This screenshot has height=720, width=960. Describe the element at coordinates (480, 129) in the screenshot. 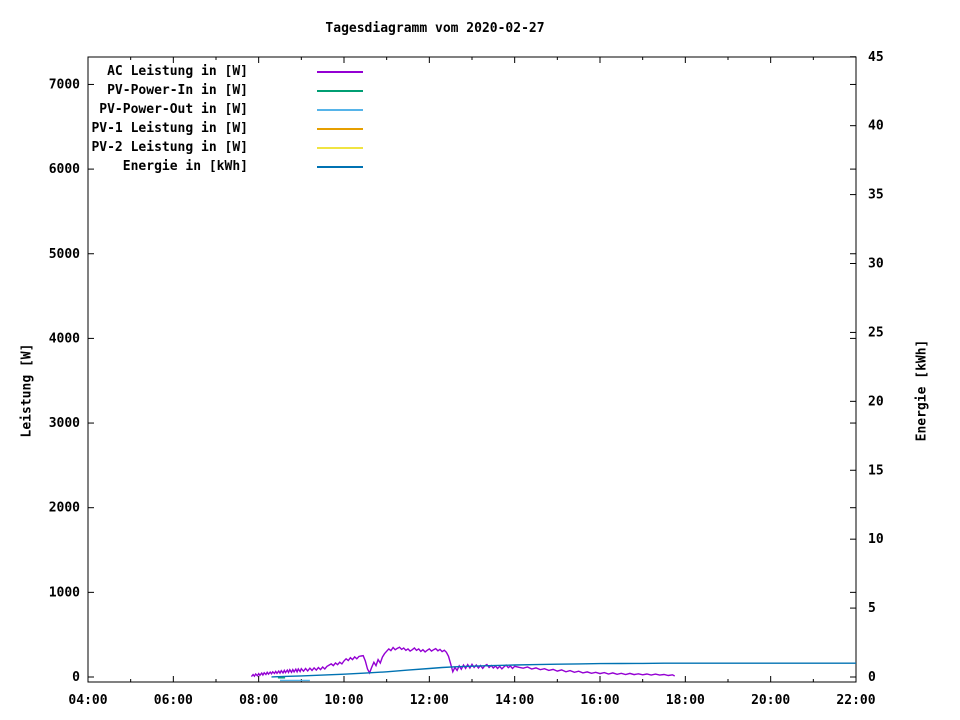

I see `legend-item-pv-1-leistung: PV-1 Leistung in [W]` at that location.